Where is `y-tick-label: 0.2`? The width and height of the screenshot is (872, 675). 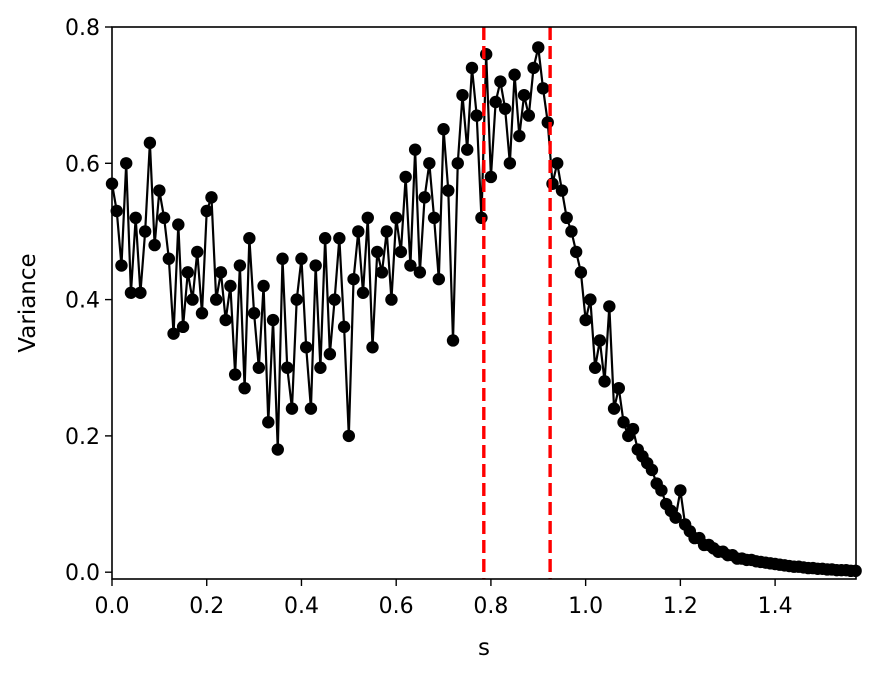 y-tick-label: 0.2 is located at coordinates (82, 437).